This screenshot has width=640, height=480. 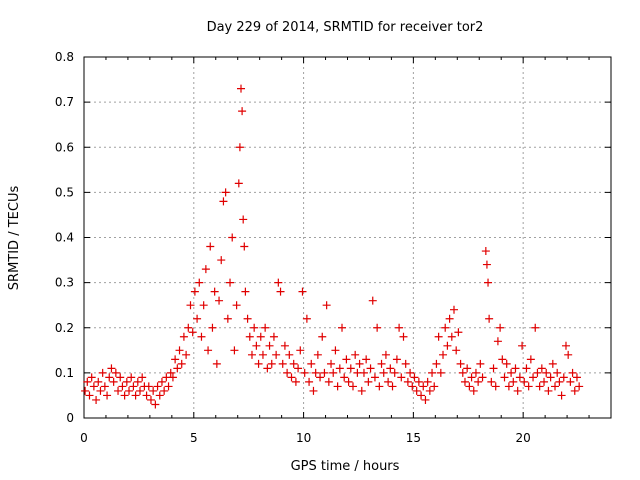 I want to click on y-tick-label: 0.1, so click(x=64, y=373).